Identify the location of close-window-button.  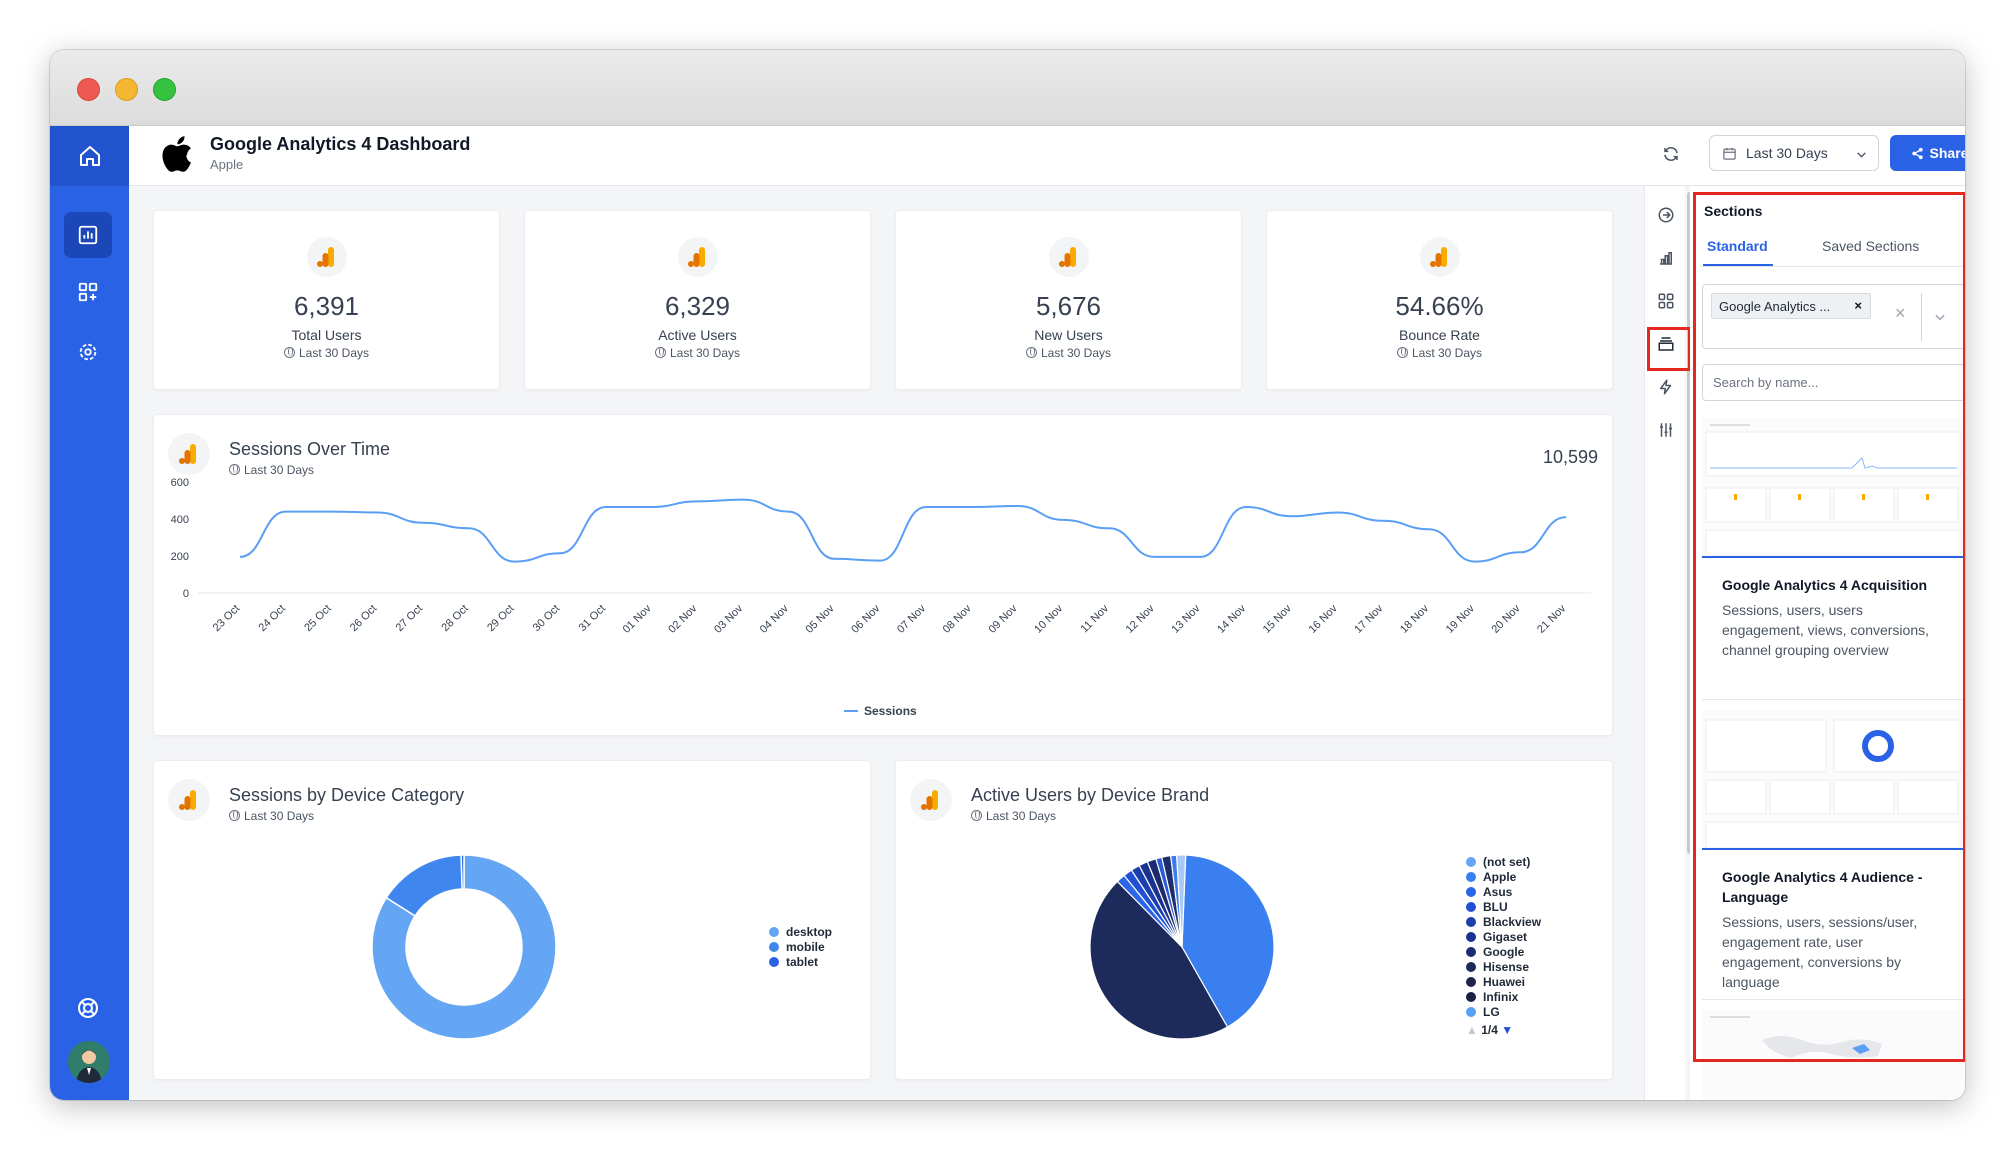
(88, 89).